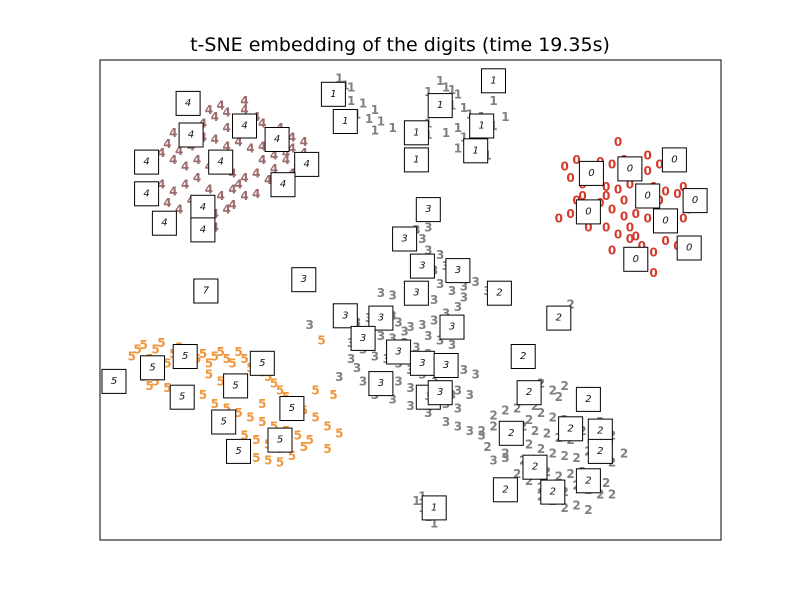 The height and width of the screenshot is (604, 800). Describe the element at coordinates (591, 173) in the screenshot. I see `digit-thumbnail-0: 0` at that location.